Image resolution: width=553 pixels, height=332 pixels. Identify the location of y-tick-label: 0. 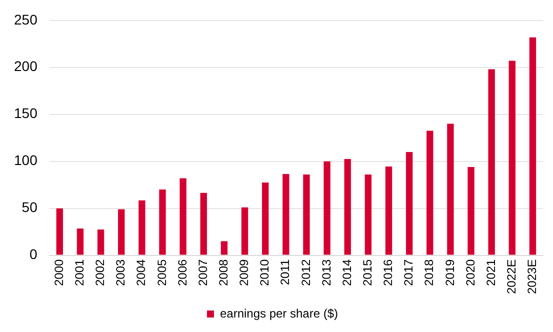
(34, 254).